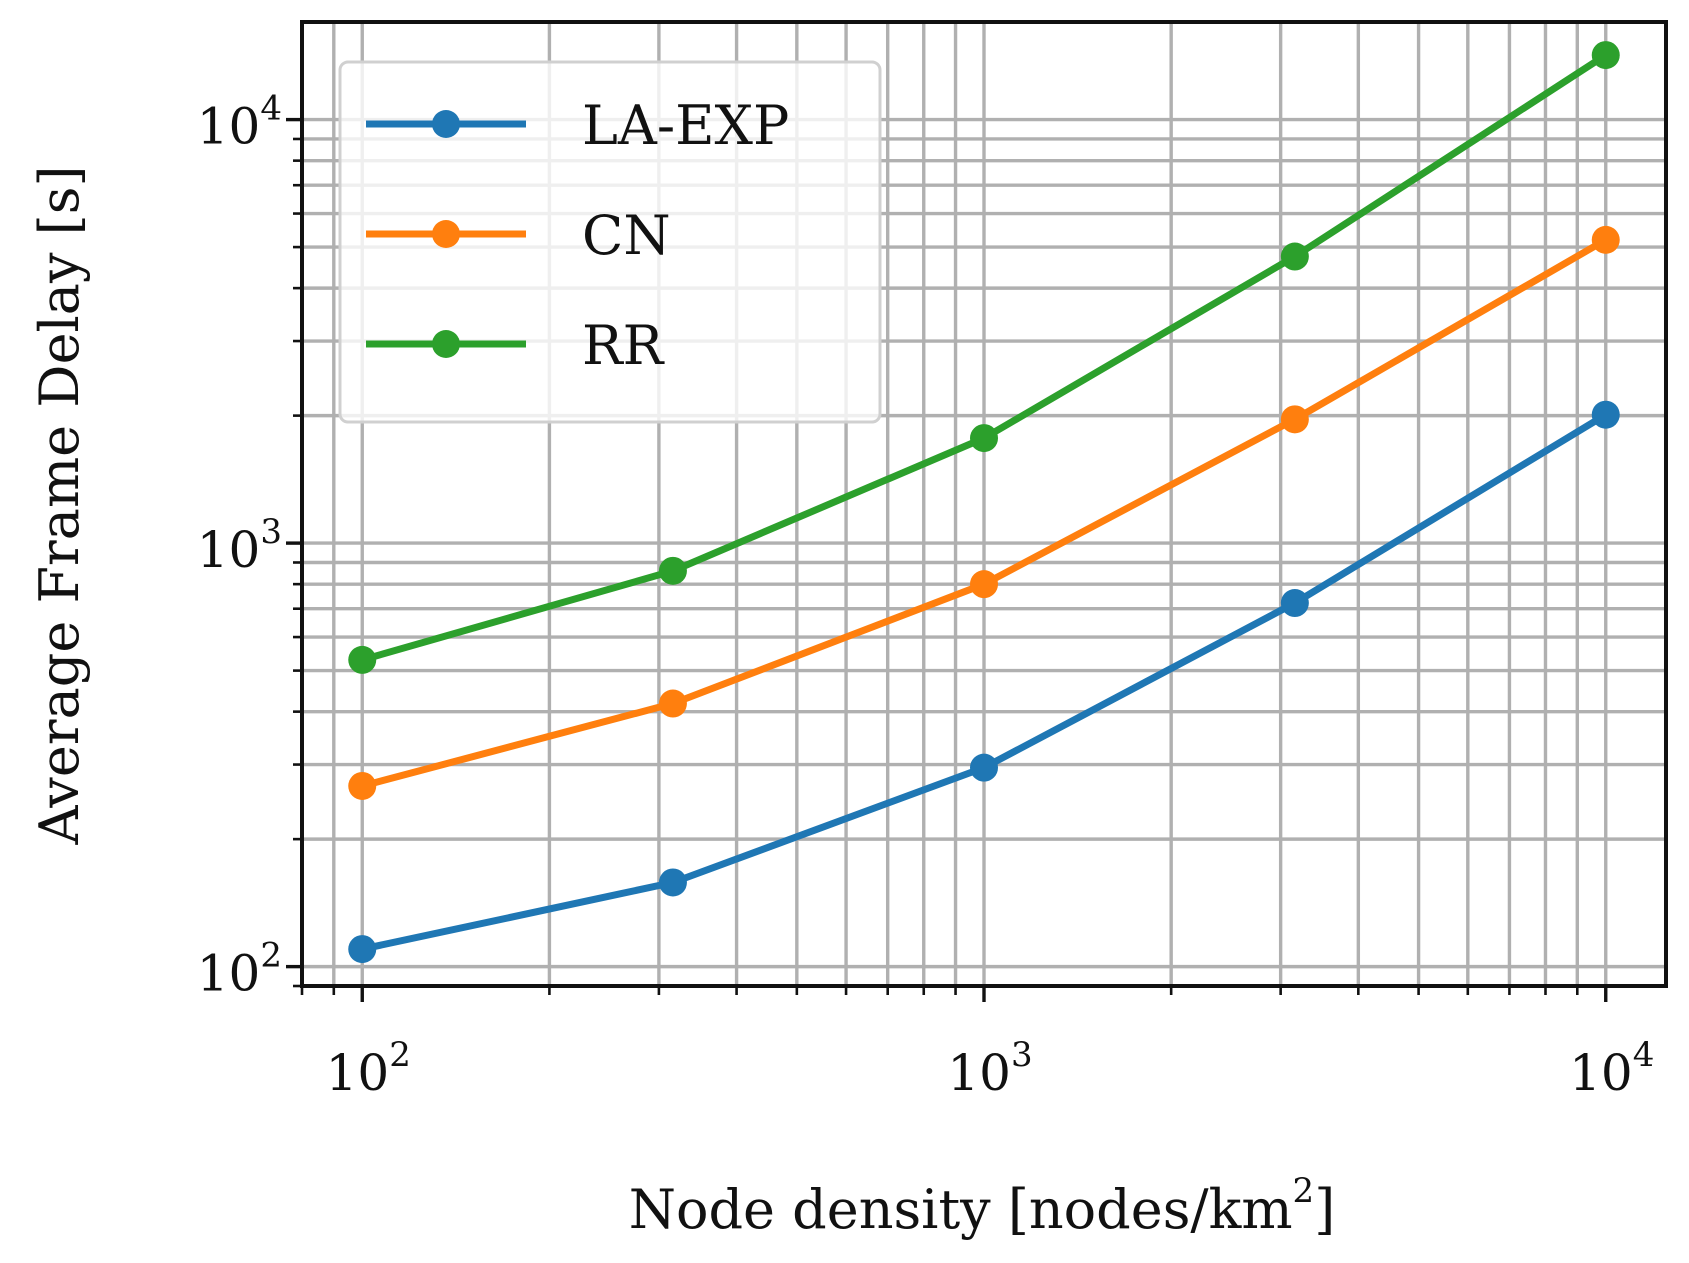  Describe the element at coordinates (989, 1068) in the screenshot. I see `x-tick-label: 10³` at that location.